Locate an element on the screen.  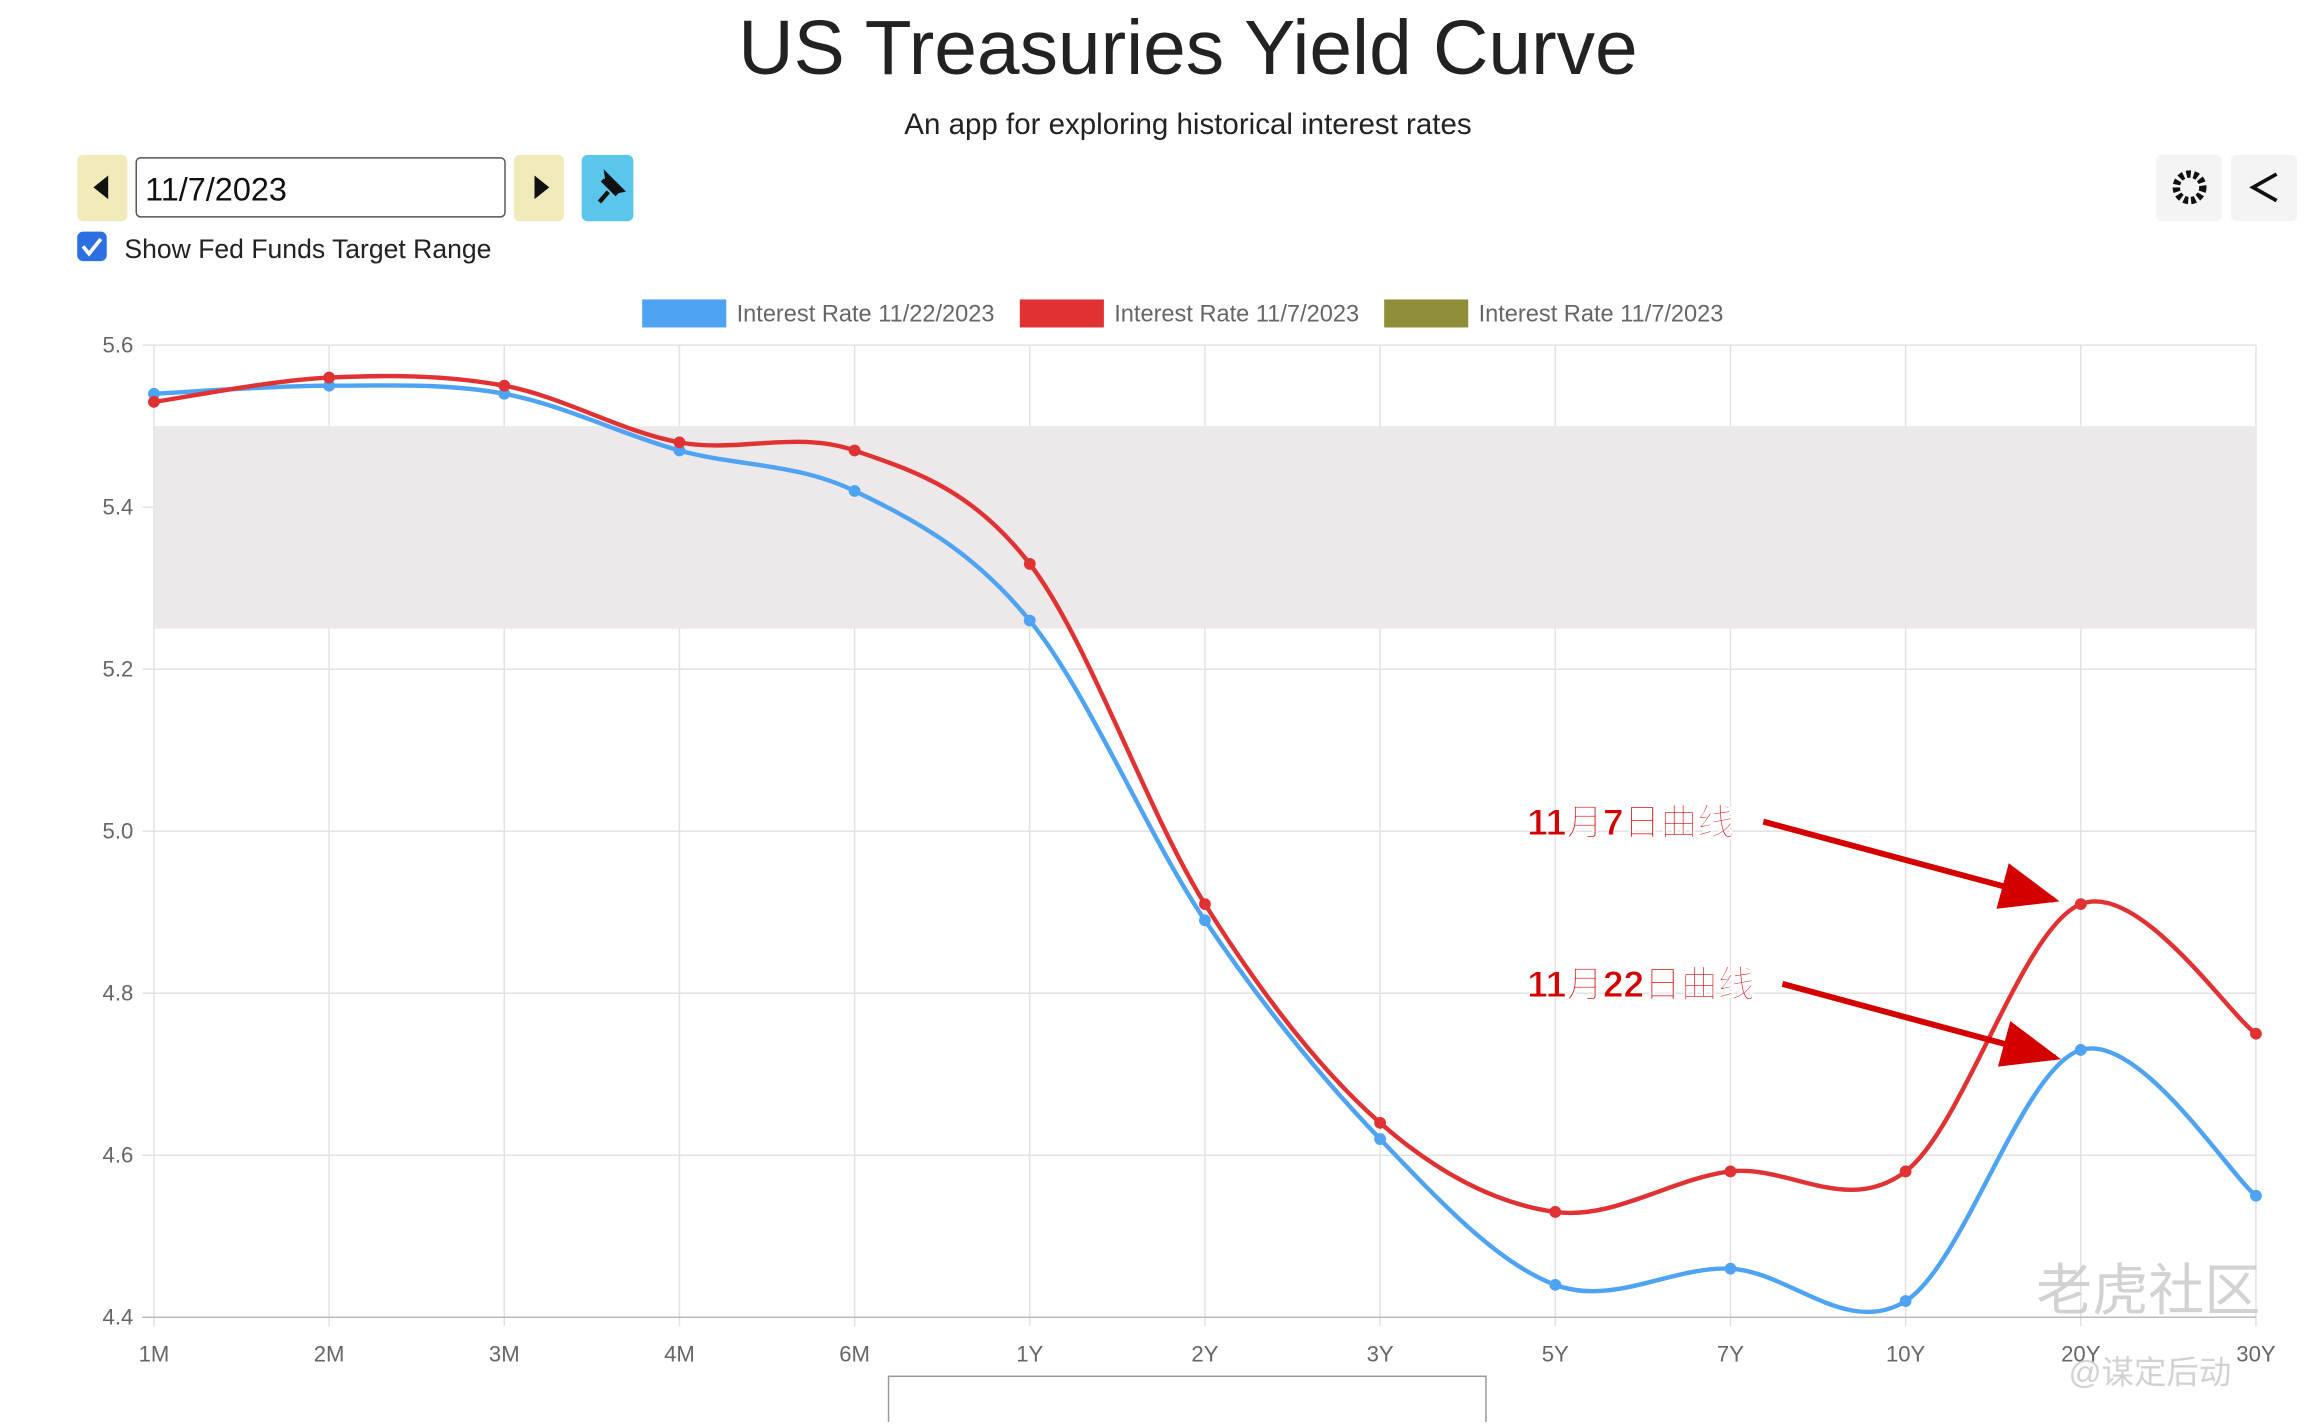
x-tick-label: 3M is located at coordinates (504, 1354).